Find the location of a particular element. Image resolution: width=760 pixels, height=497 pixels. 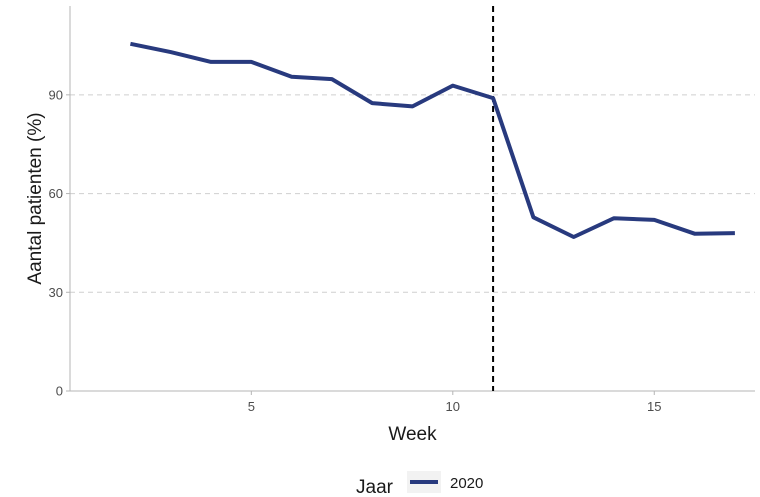

y-tick-label: 90 is located at coordinates (56, 94).